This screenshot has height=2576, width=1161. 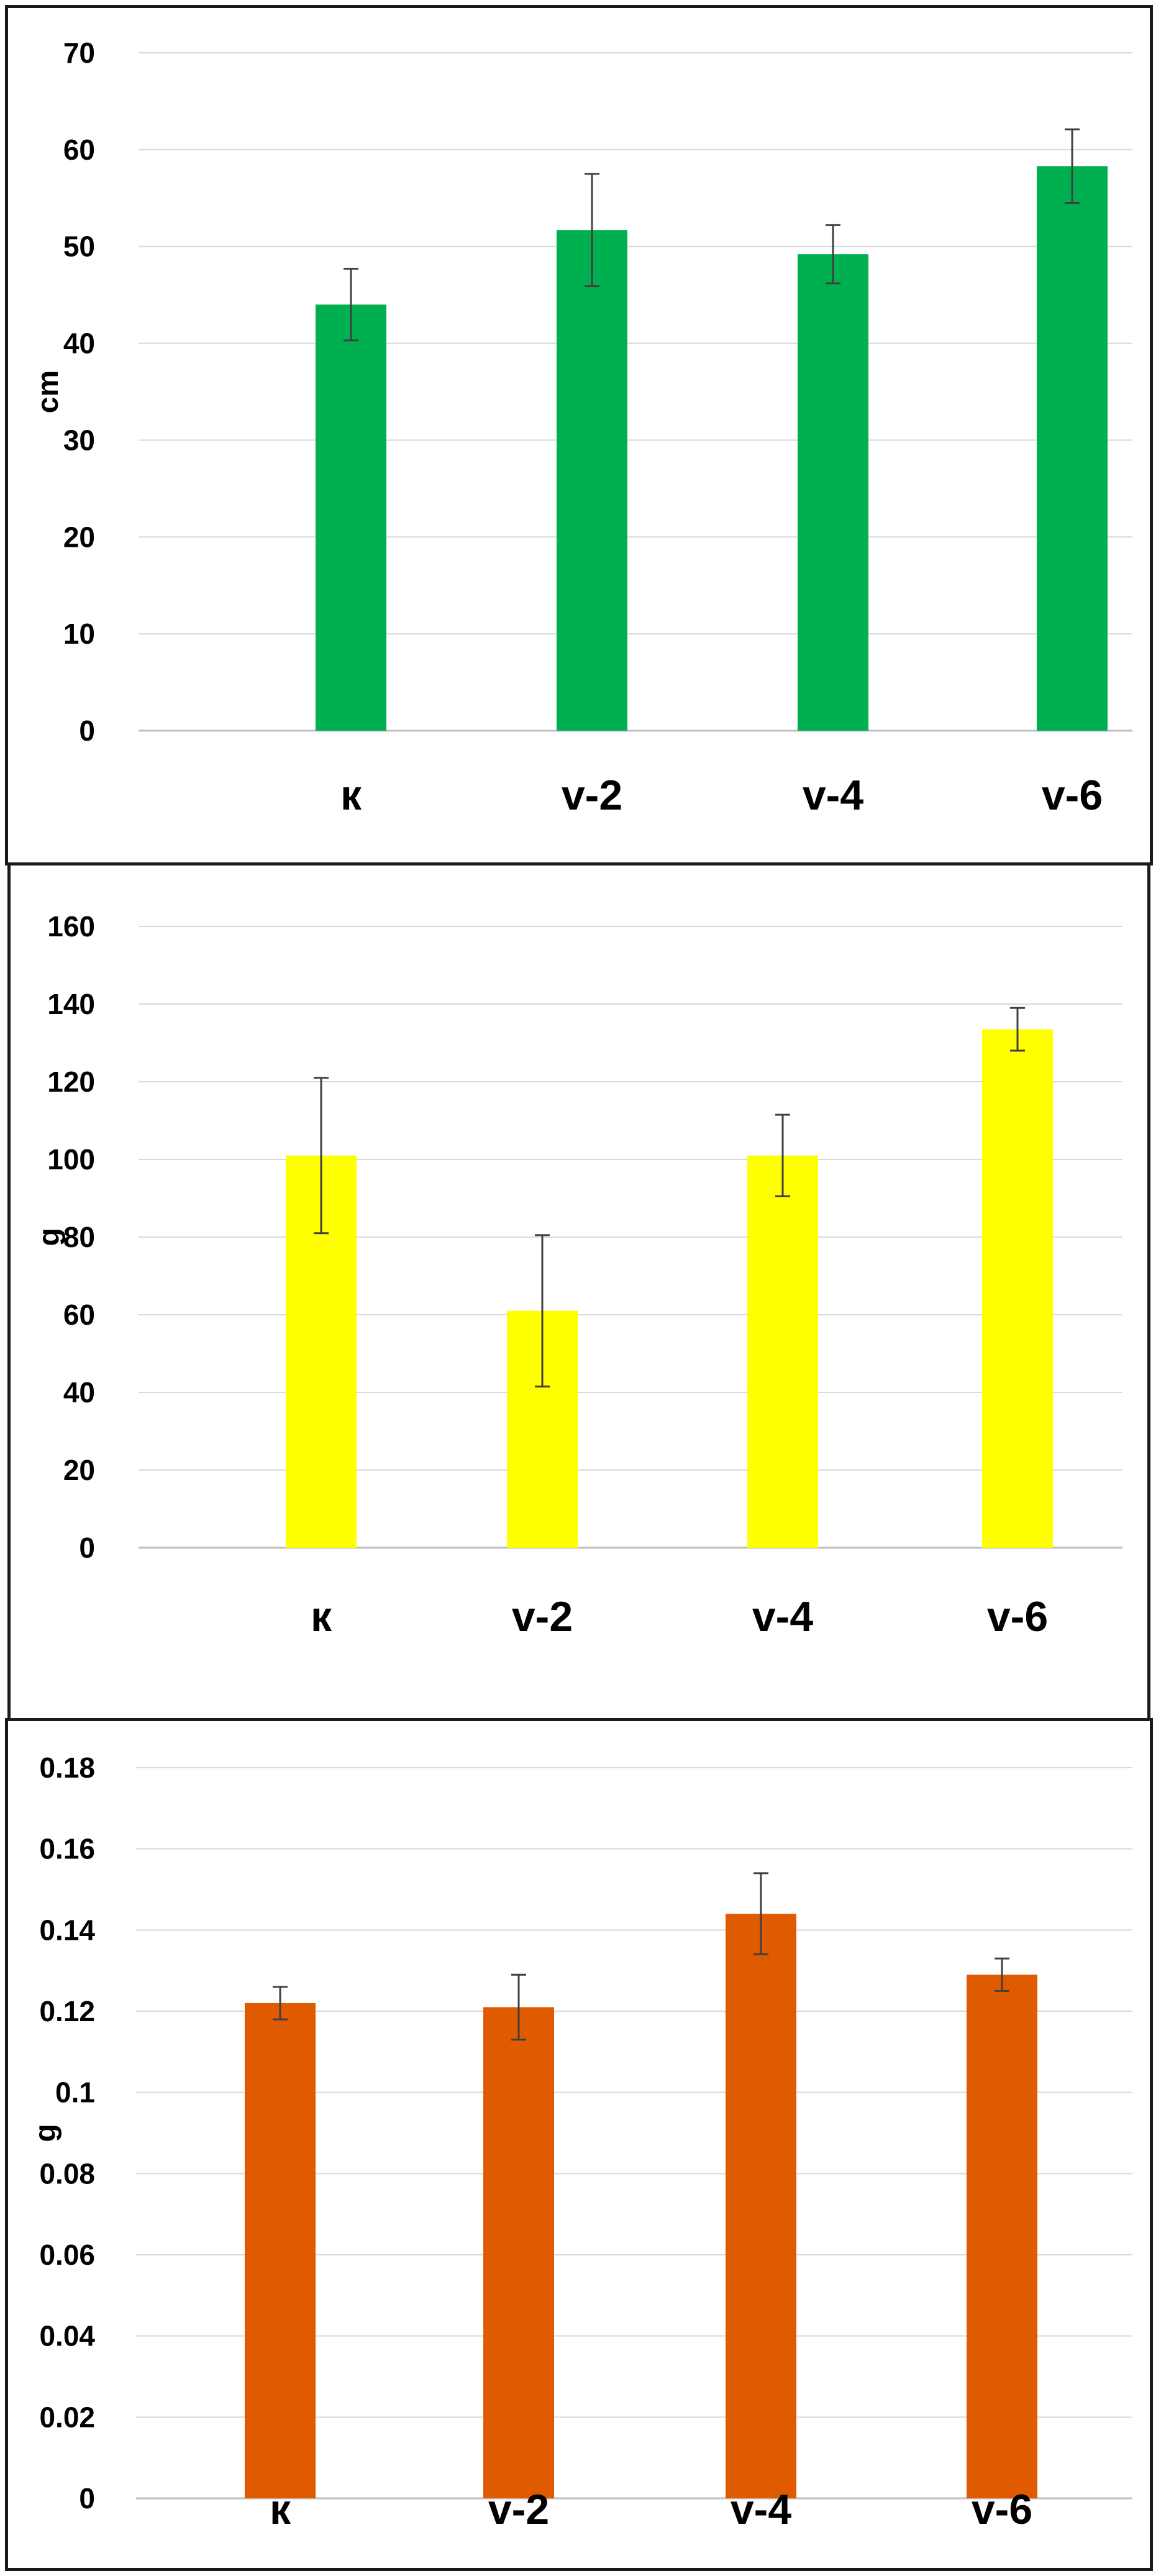 I want to click on y-tick-label: 50, so click(x=79, y=247).